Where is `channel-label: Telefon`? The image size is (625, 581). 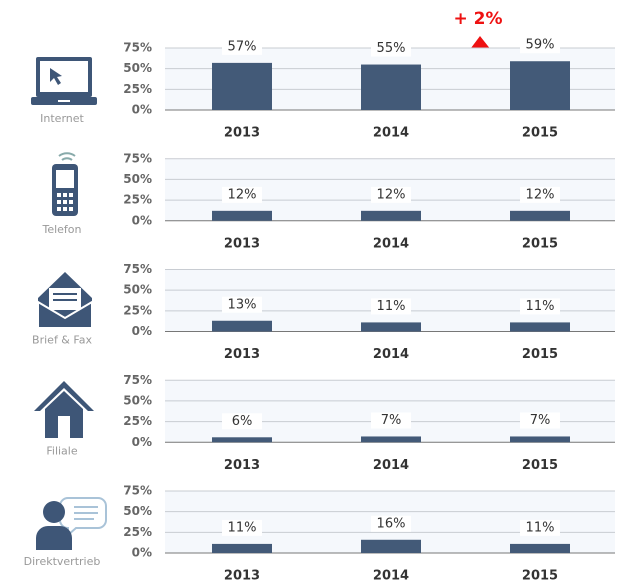
channel-label: Telefon is located at coordinates (61, 229).